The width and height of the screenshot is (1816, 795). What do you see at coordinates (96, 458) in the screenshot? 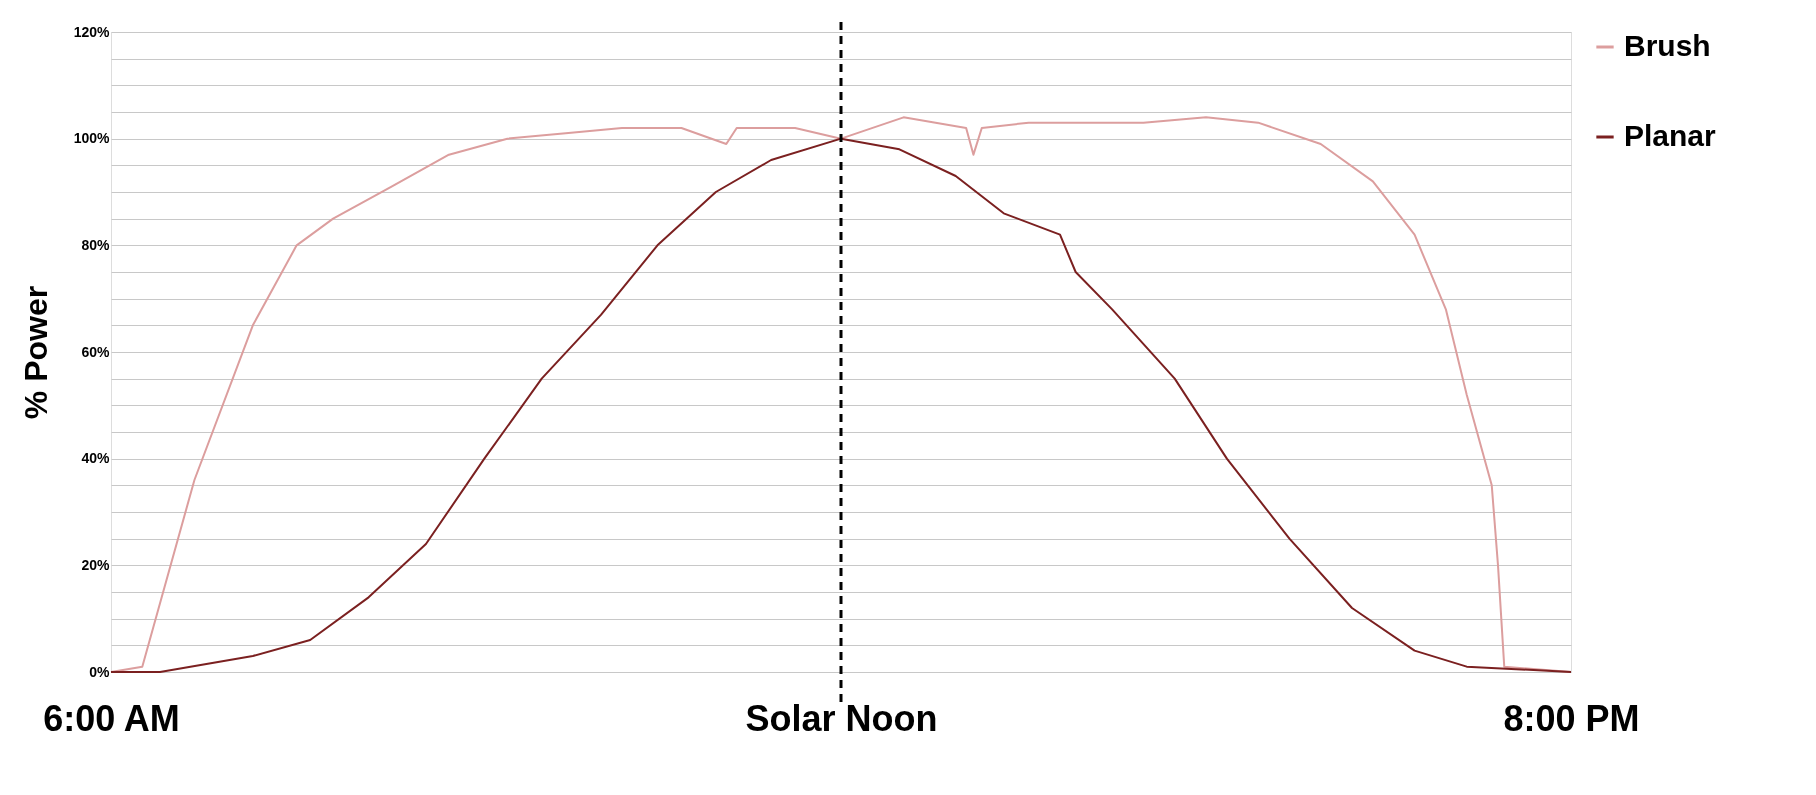
I see `y-tick-label: 40%` at bounding box center [96, 458].